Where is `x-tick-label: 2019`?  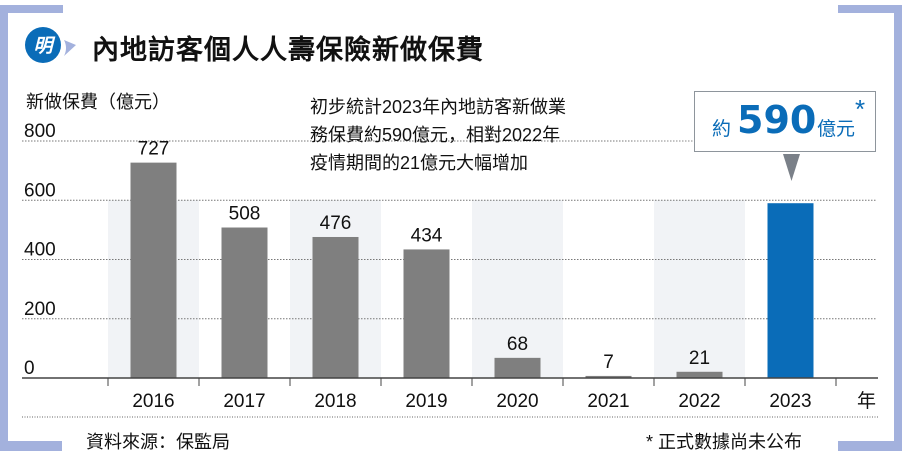
x-tick-label: 2019 is located at coordinates (426, 401).